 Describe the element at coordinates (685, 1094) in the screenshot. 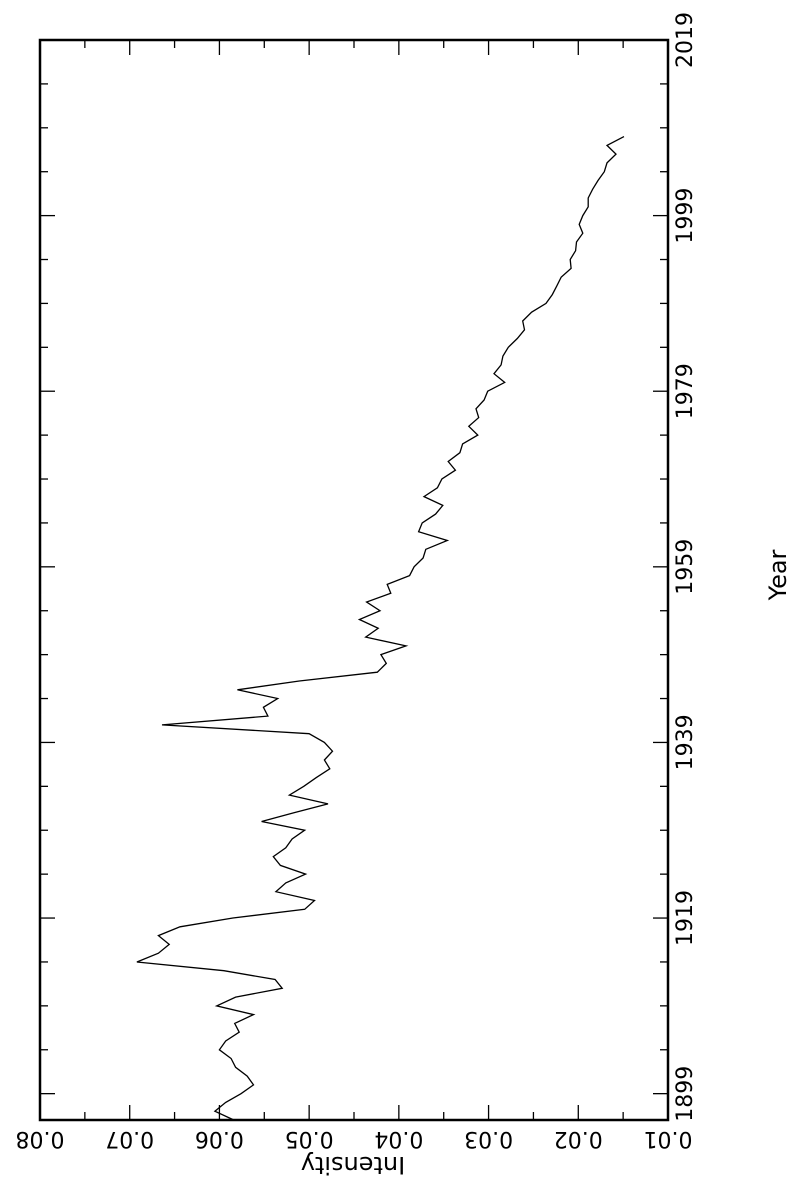

I see `x-tick-label: 1899` at that location.